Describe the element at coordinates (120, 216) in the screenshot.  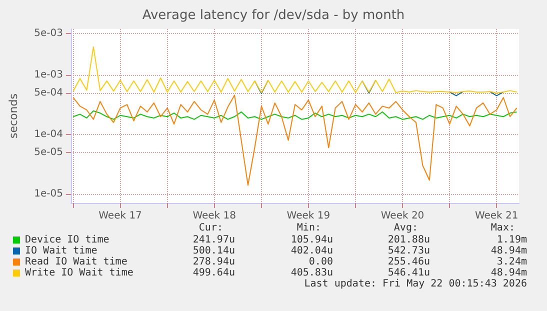
I see `x-tick-label: Week 17` at that location.